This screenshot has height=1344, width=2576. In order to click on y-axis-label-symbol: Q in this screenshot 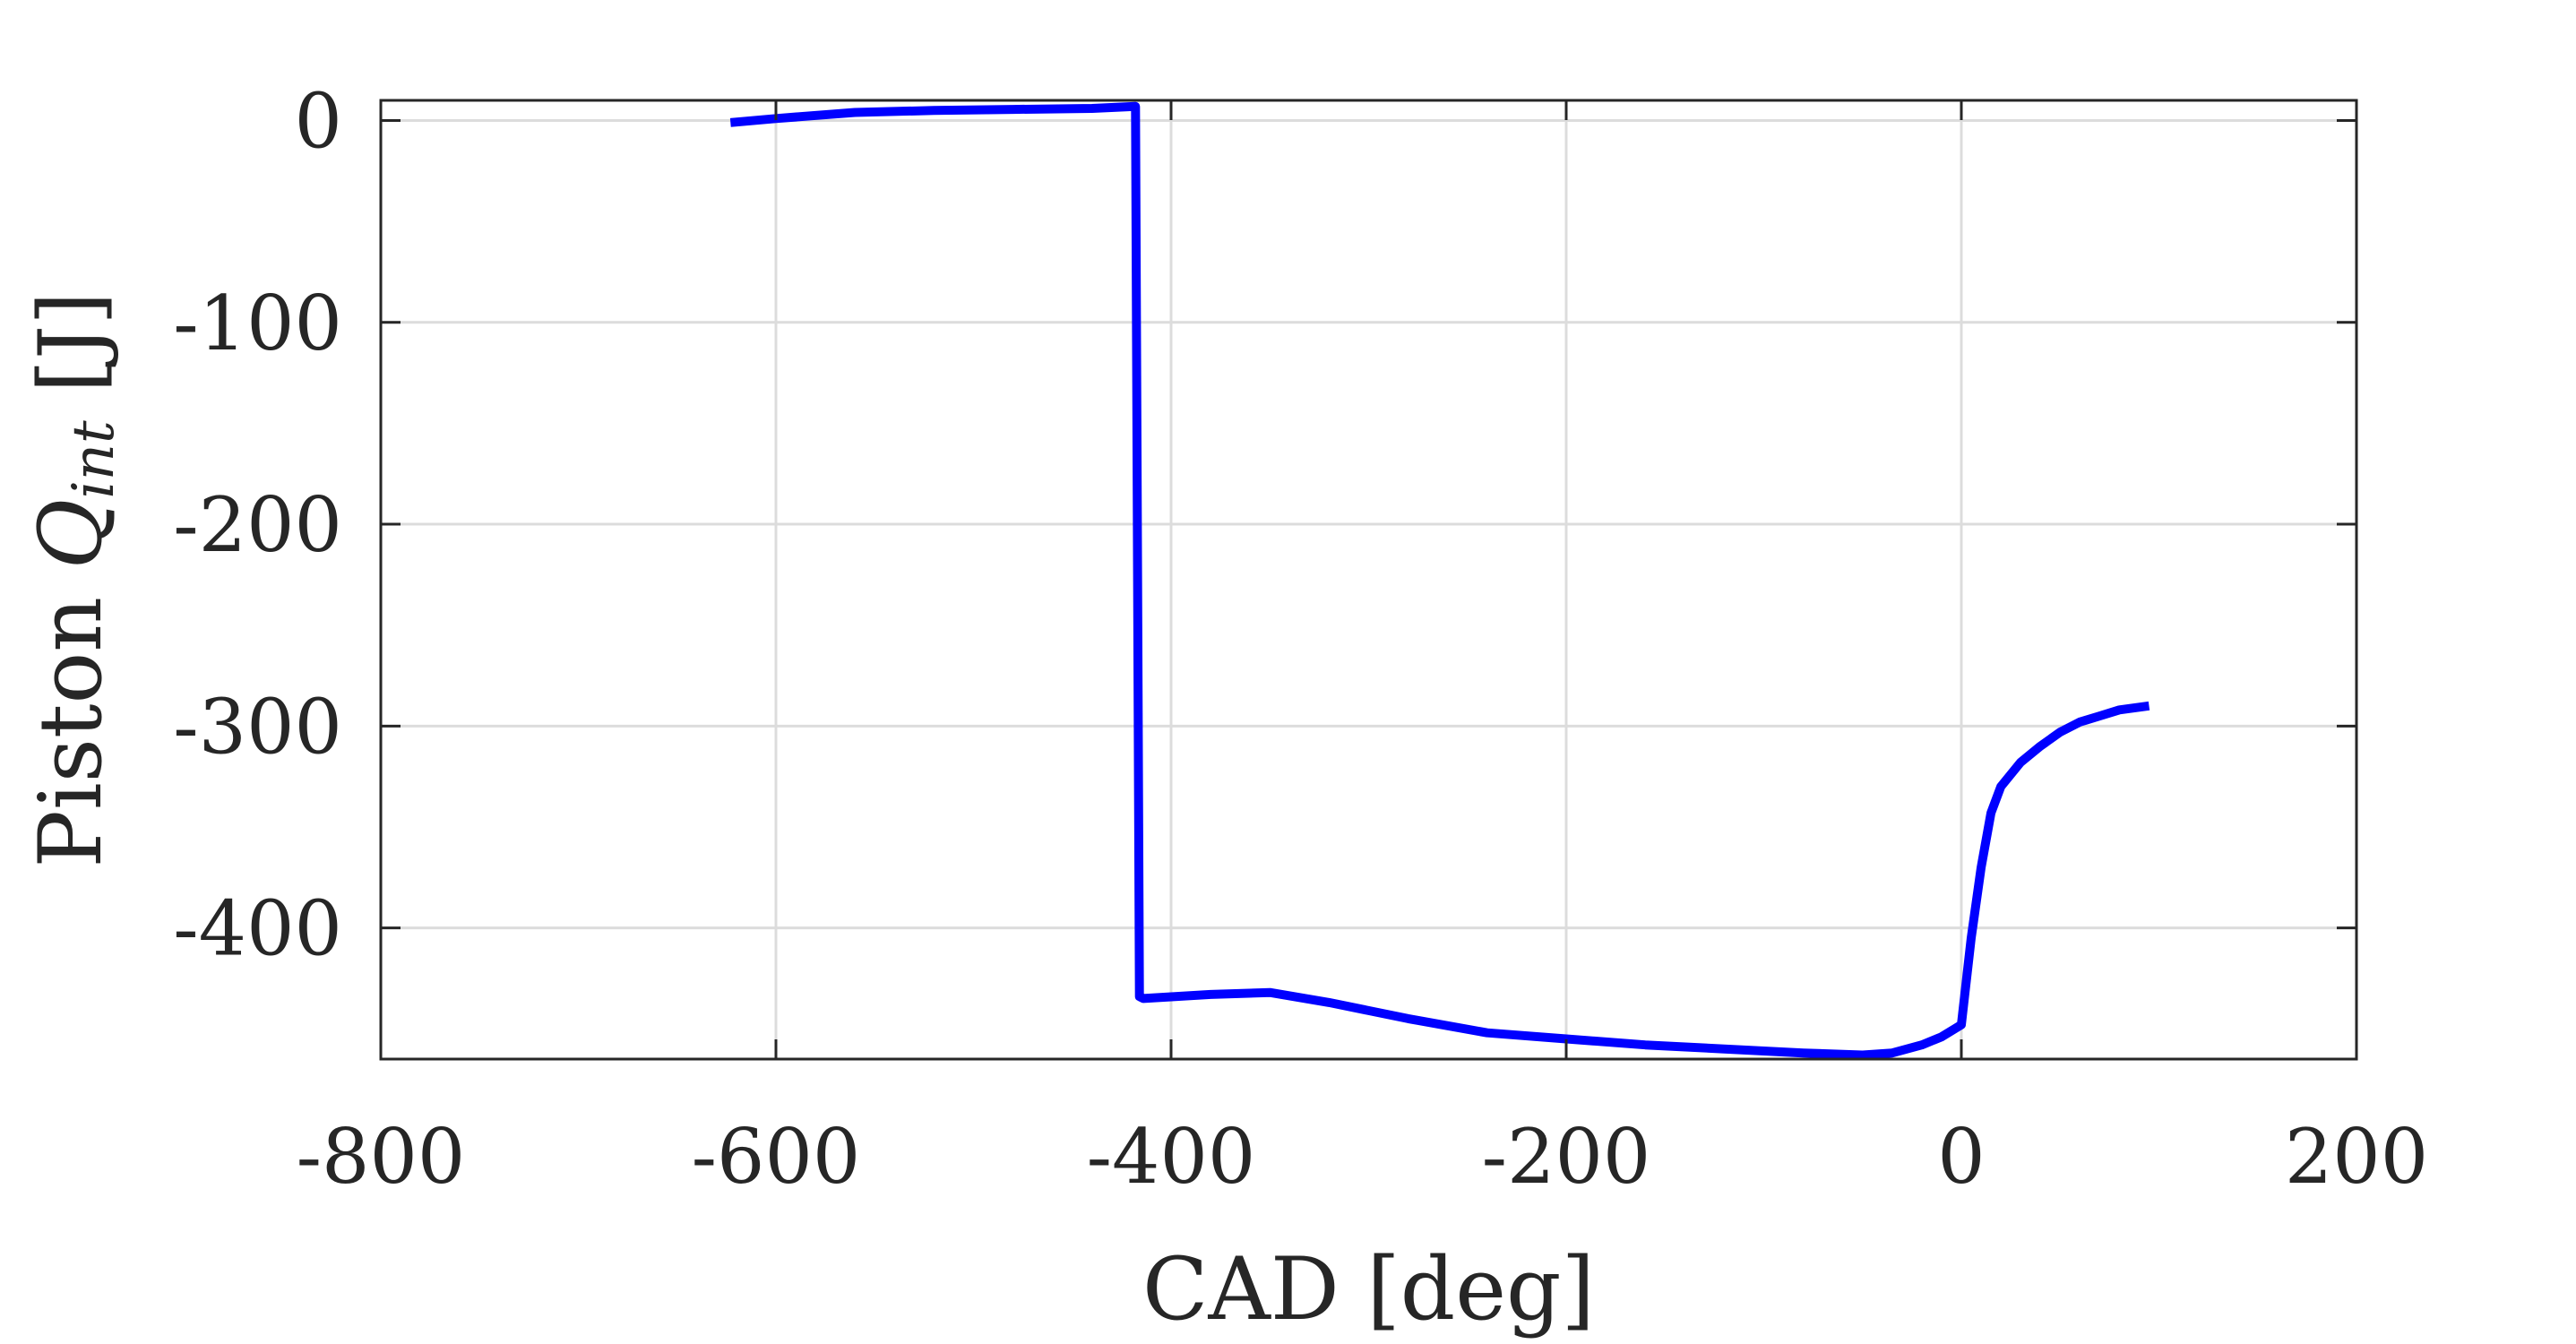, I will do `click(71, 534)`.